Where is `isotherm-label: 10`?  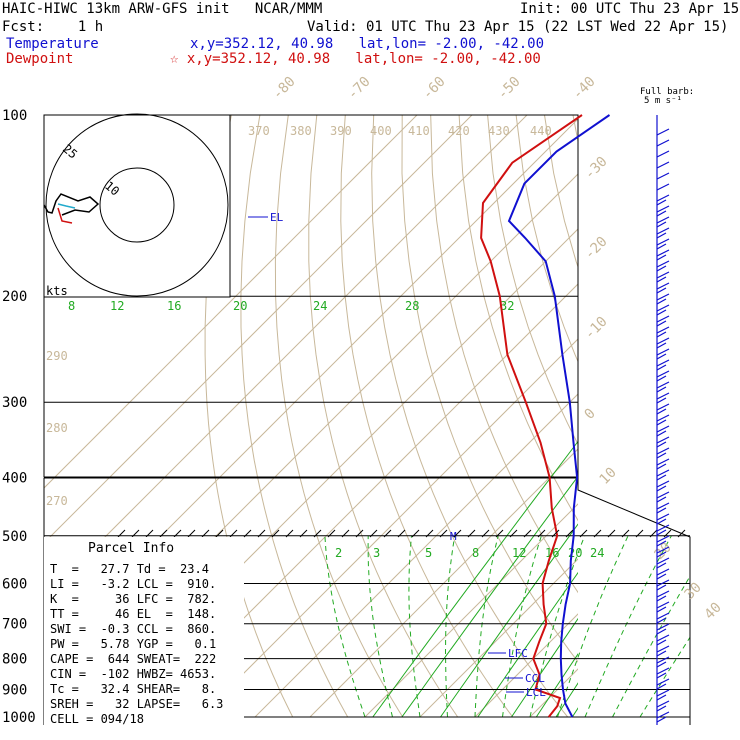
isotherm-label: 10 is located at coordinates (608, 476).